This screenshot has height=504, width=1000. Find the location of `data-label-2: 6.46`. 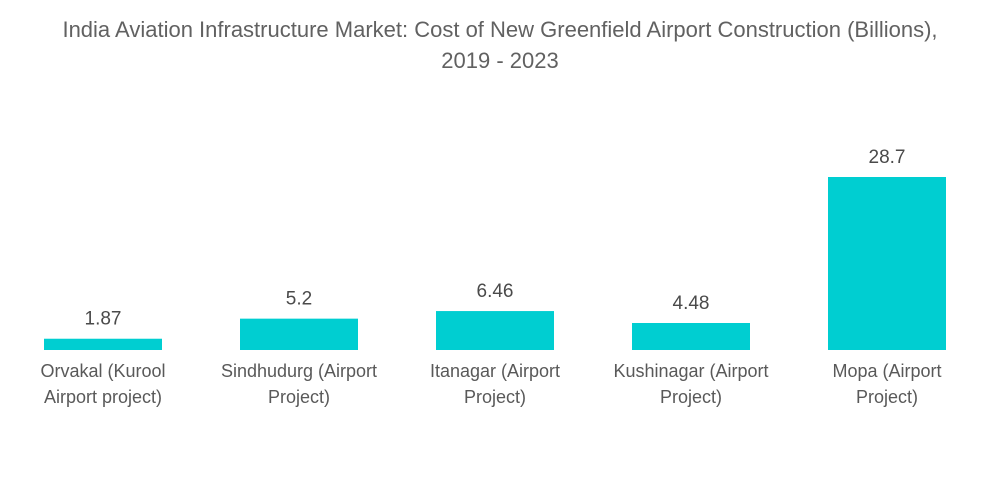

data-label-2: 6.46 is located at coordinates (495, 291).